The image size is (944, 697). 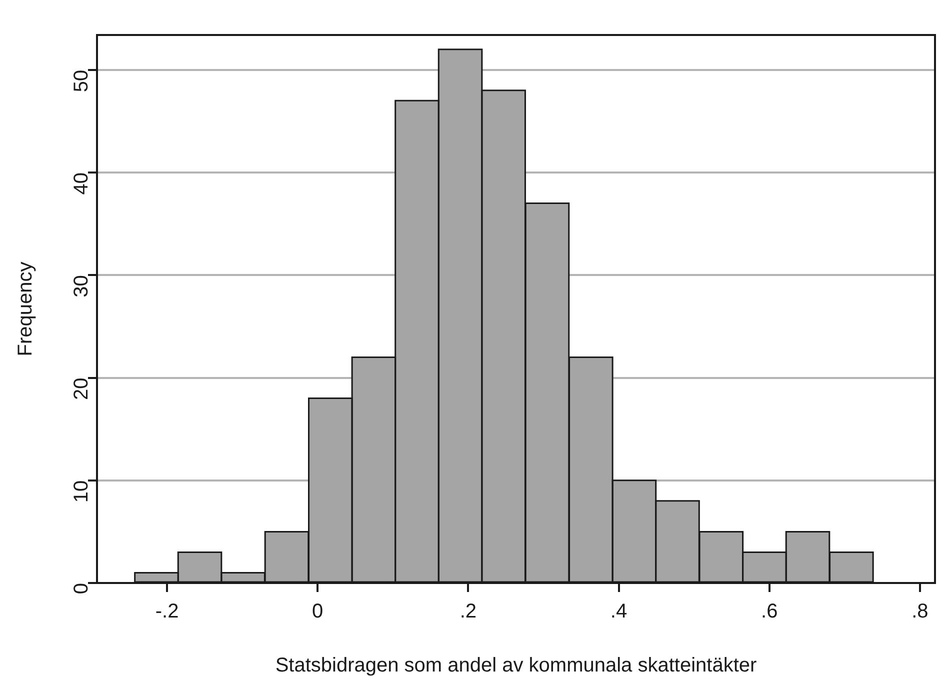 What do you see at coordinates (468, 611) in the screenshot?
I see `x-tick-label: .2` at bounding box center [468, 611].